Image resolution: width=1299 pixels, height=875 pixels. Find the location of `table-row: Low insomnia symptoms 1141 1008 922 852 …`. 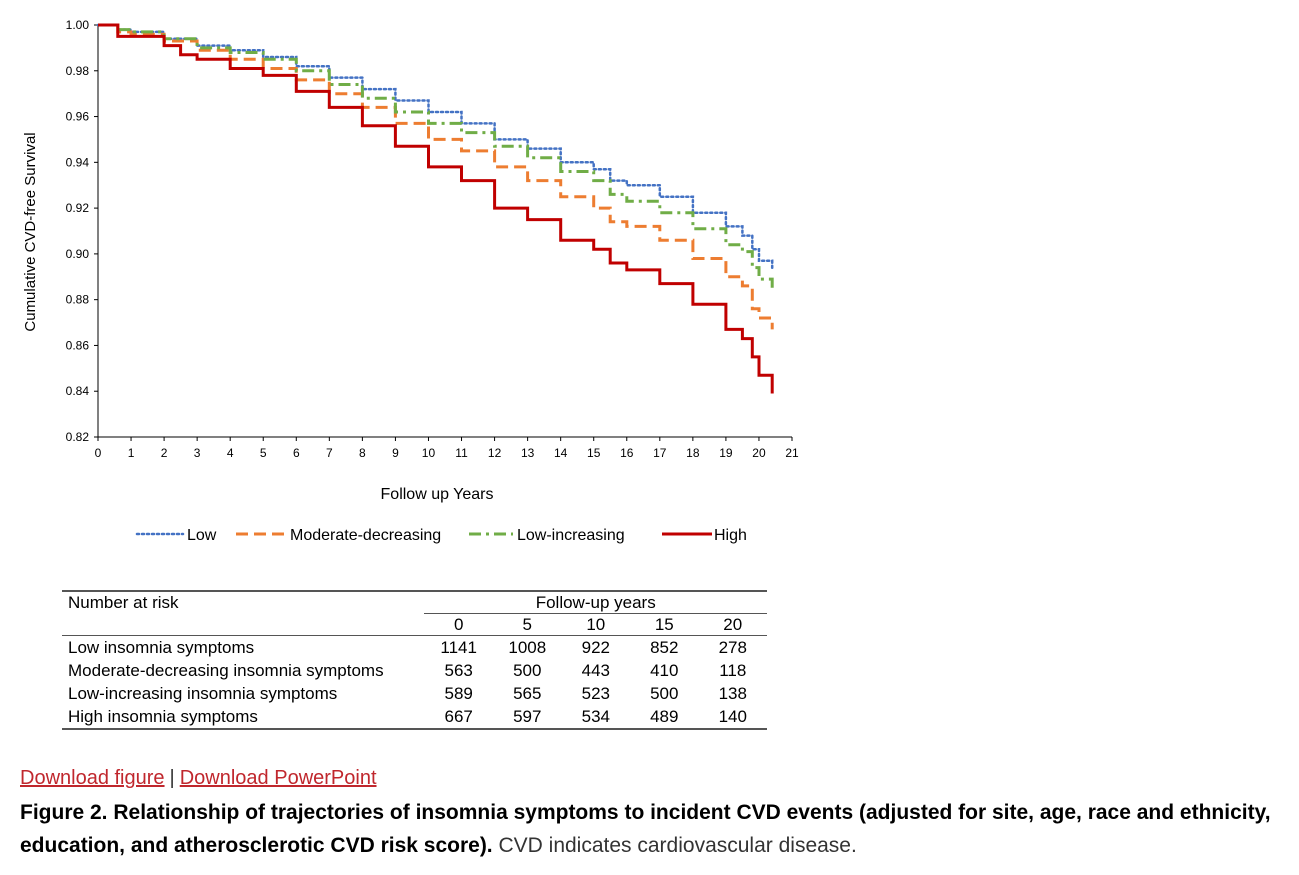

table-row: Low insomnia symptoms 1141 1008 922 852 … is located at coordinates (414, 648).